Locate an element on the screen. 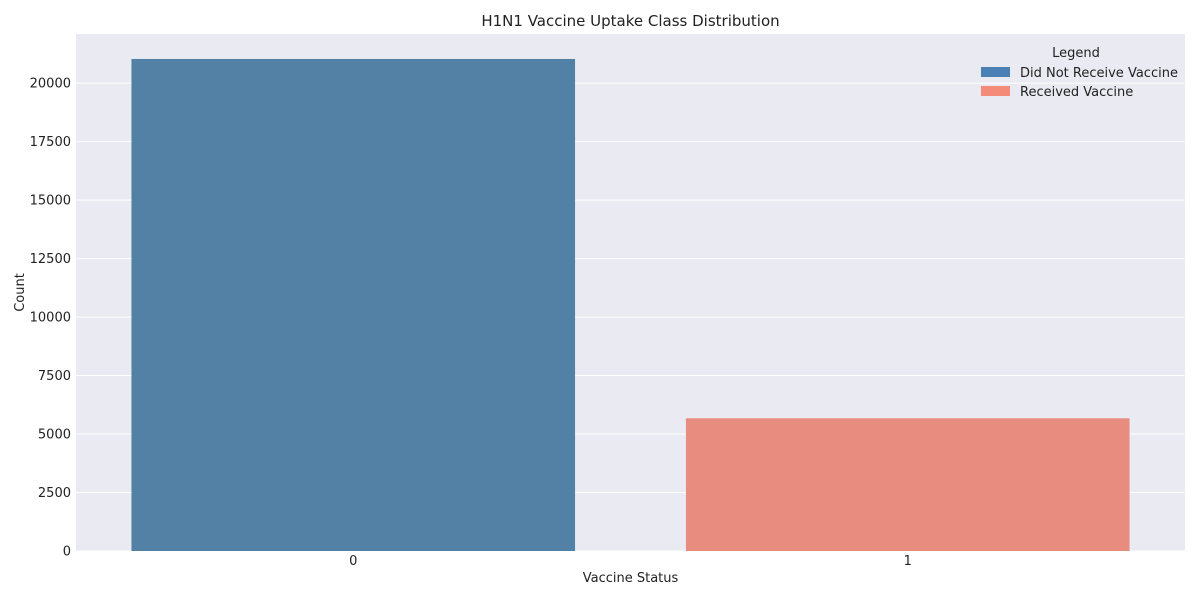 The height and width of the screenshot is (600, 1200). legend-label: Received Vaccine is located at coordinates (1076, 92).